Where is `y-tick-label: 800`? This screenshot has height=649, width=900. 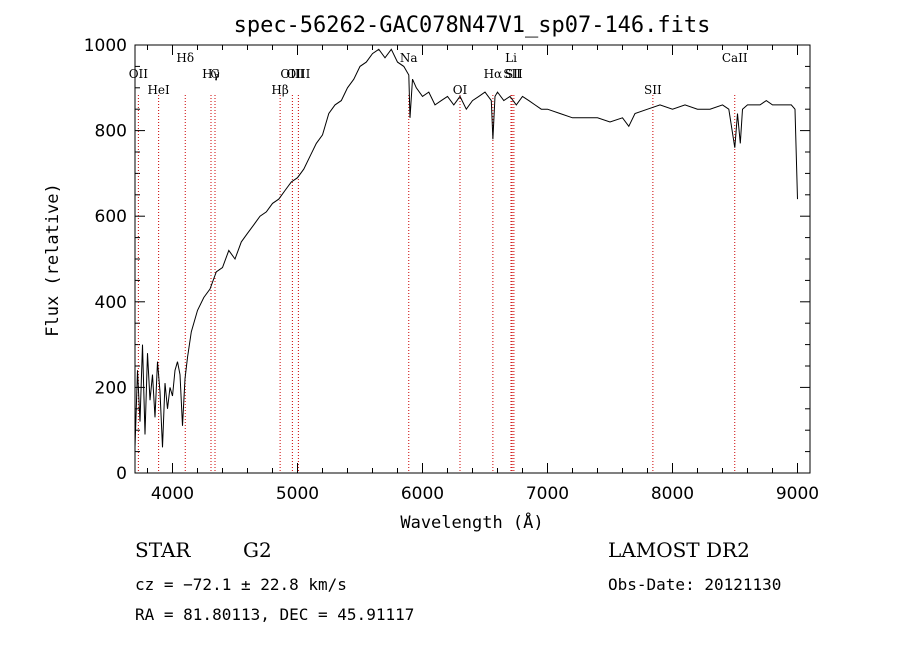
y-tick-label: 800 is located at coordinates (111, 132).